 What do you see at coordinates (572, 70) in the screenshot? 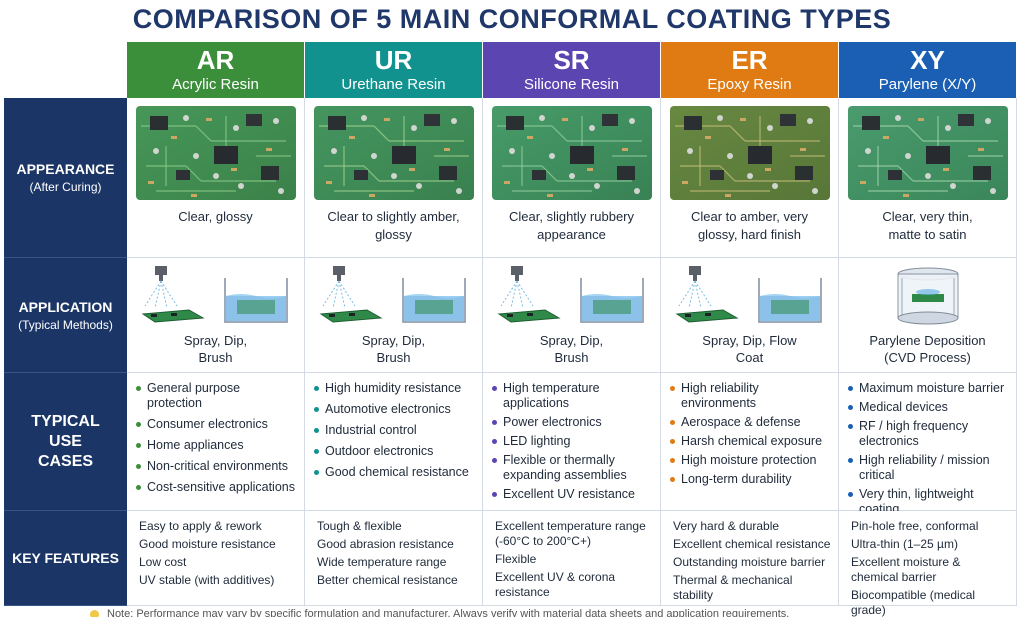
I see `col-head-sr: SR Silicone Resin` at bounding box center [572, 70].